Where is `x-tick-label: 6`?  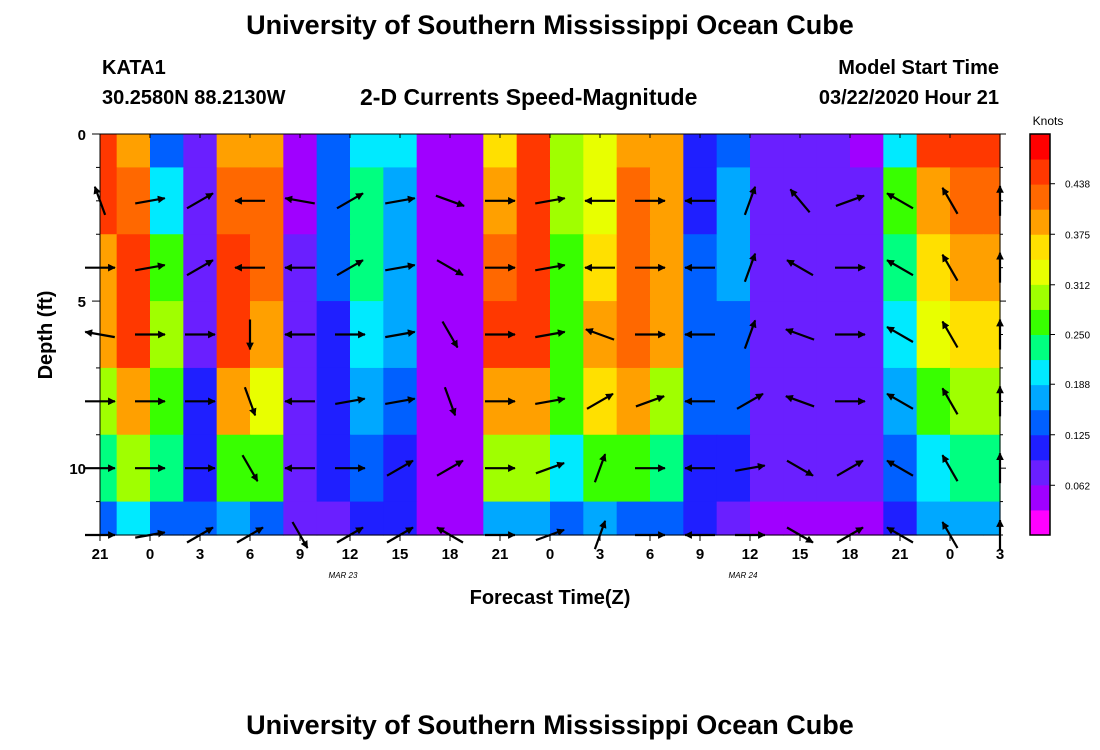
x-tick-label: 6 is located at coordinates (250, 554).